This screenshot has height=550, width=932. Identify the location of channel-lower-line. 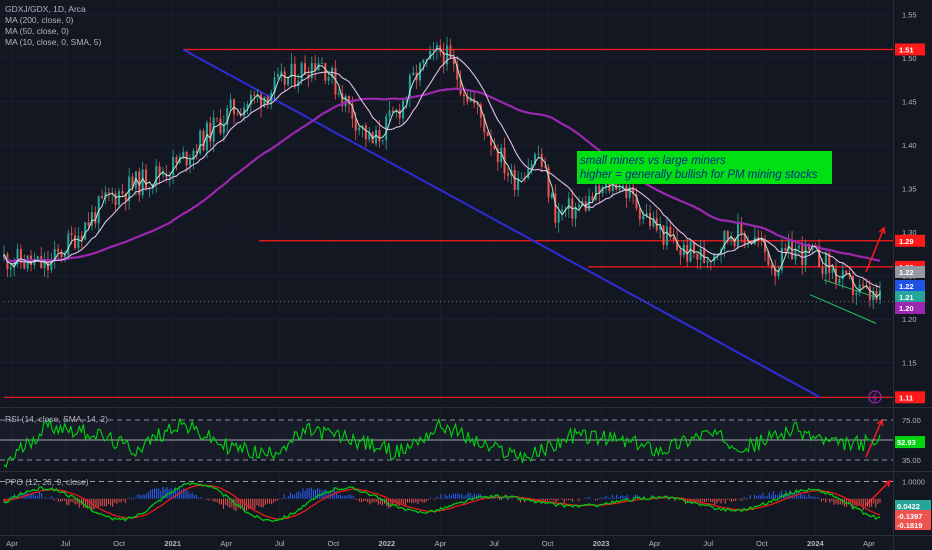
(843, 309).